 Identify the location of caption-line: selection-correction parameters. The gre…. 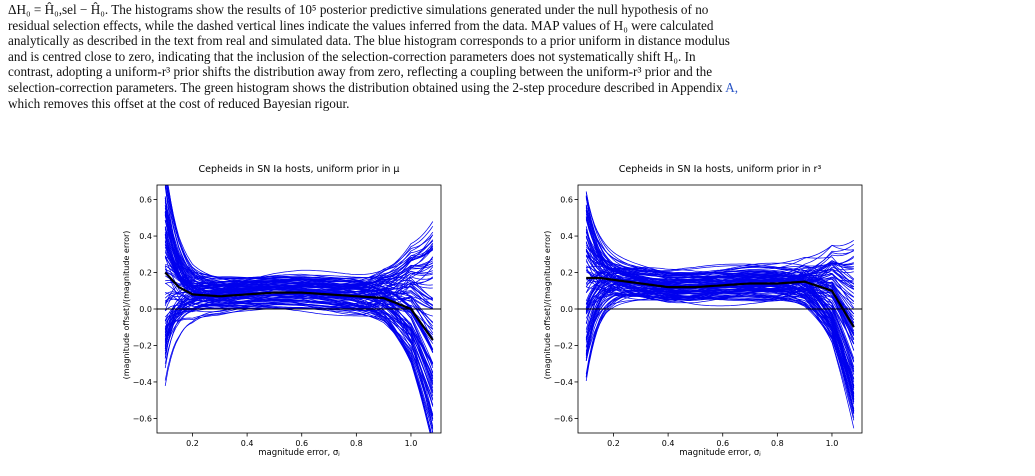
(518, 88).